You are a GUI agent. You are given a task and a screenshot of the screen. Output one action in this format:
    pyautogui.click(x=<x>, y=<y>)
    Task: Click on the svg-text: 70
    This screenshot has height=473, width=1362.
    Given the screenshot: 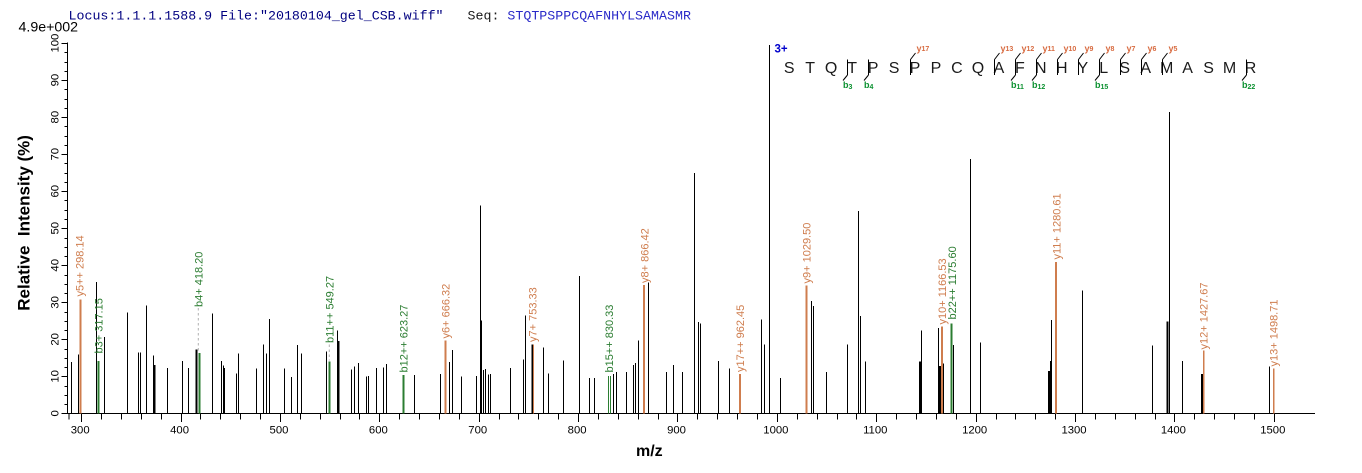 What is the action you would take?
    pyautogui.click(x=56, y=154)
    